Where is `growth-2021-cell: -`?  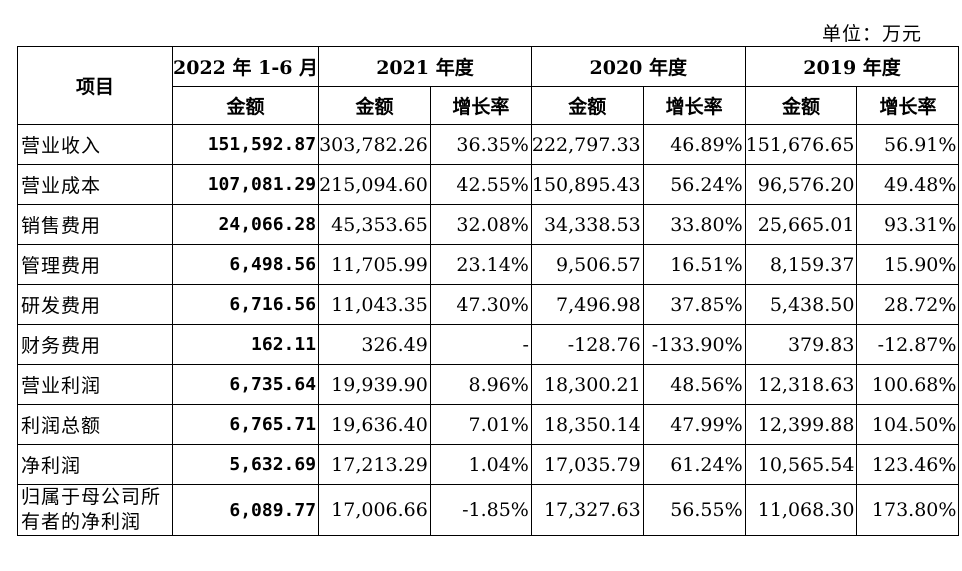
growth-2021-cell: - is located at coordinates (480, 344).